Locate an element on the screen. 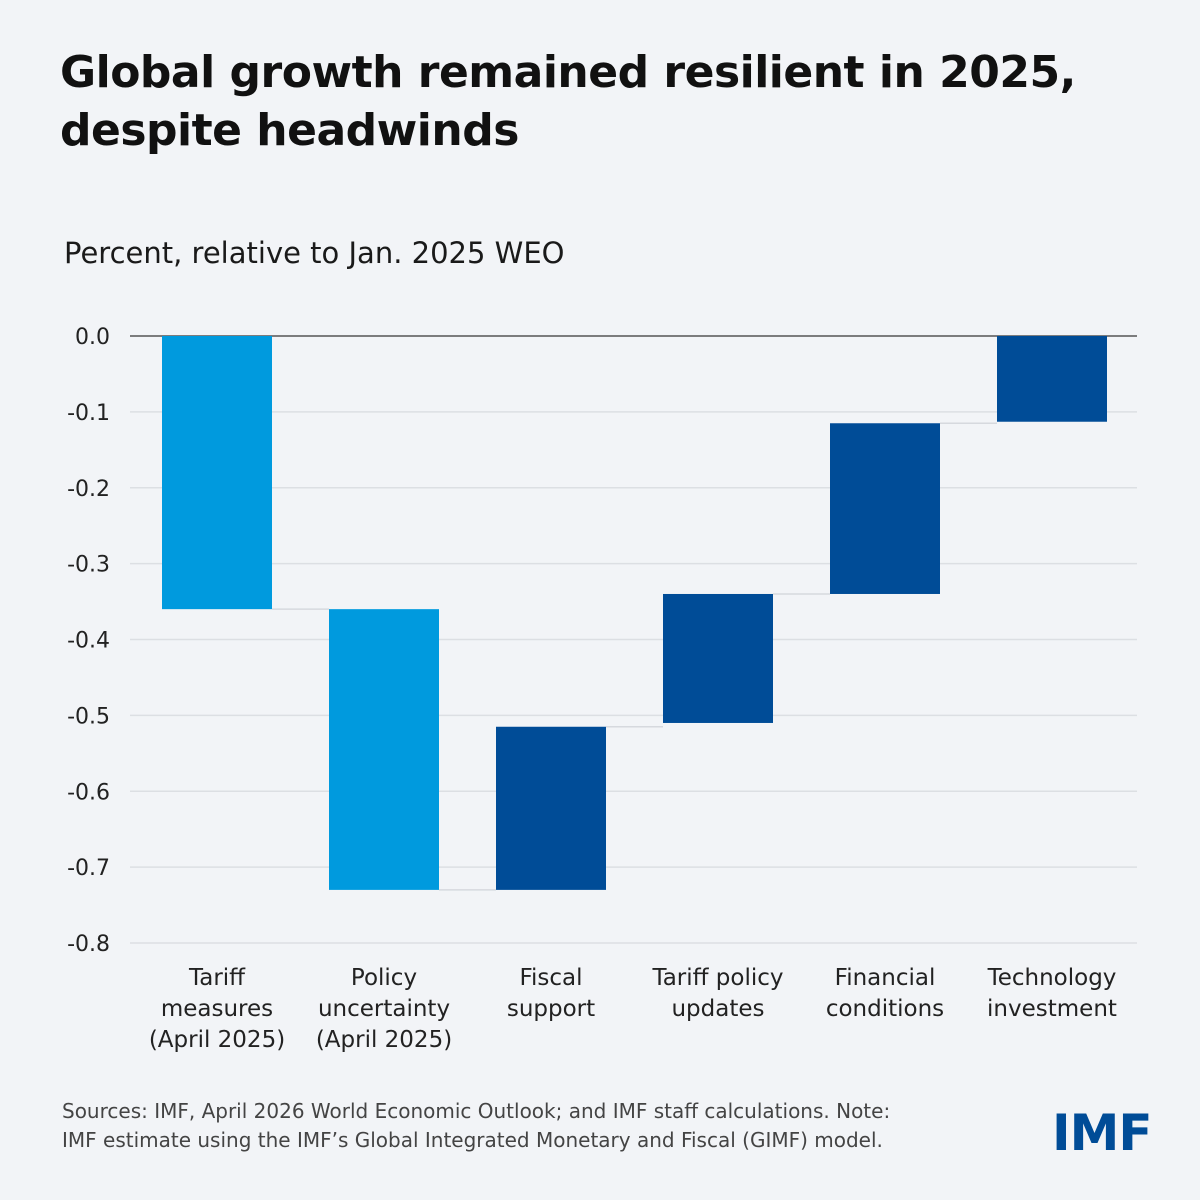 The image size is (1200, 1200). x-tick-label-line: measures is located at coordinates (217, 1009).